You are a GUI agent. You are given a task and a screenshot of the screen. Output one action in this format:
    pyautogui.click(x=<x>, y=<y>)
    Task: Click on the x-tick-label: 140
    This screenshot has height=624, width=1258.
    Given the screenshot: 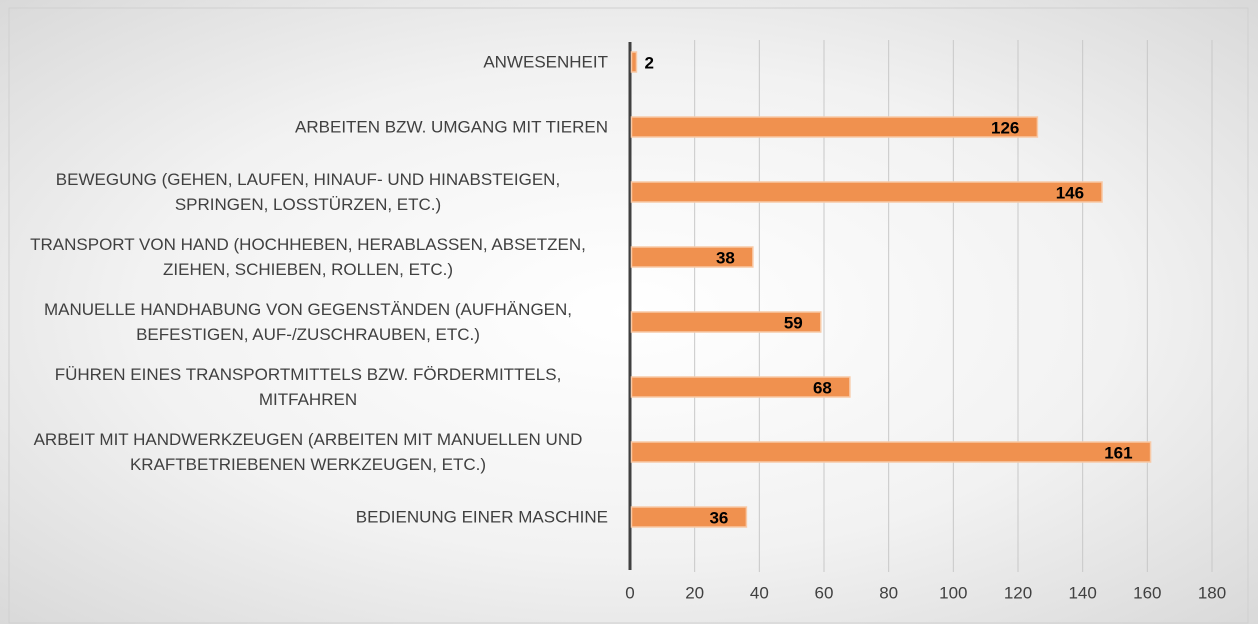 What is the action you would take?
    pyautogui.click(x=1082, y=592)
    